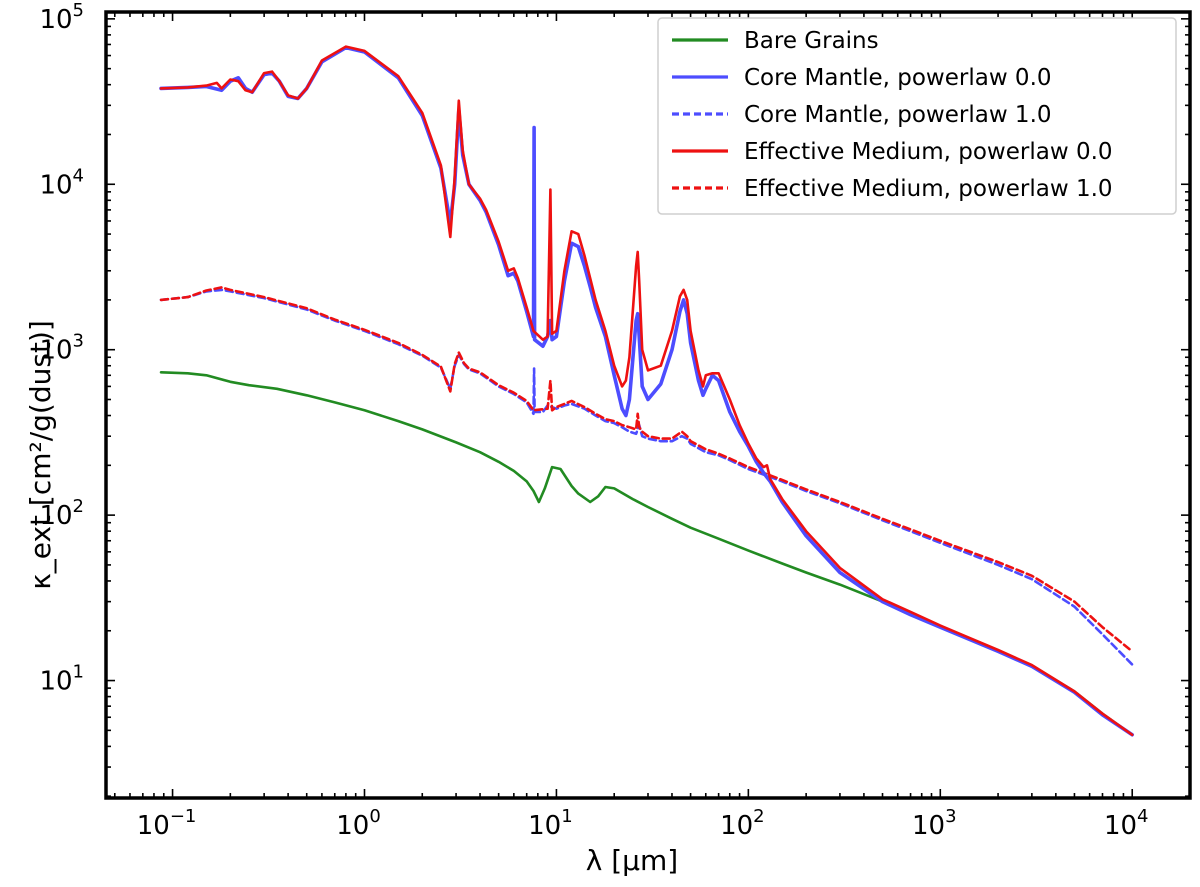  Describe the element at coordinates (358, 823) in the screenshot. I see `x-tick-label: 10⁰` at that location.